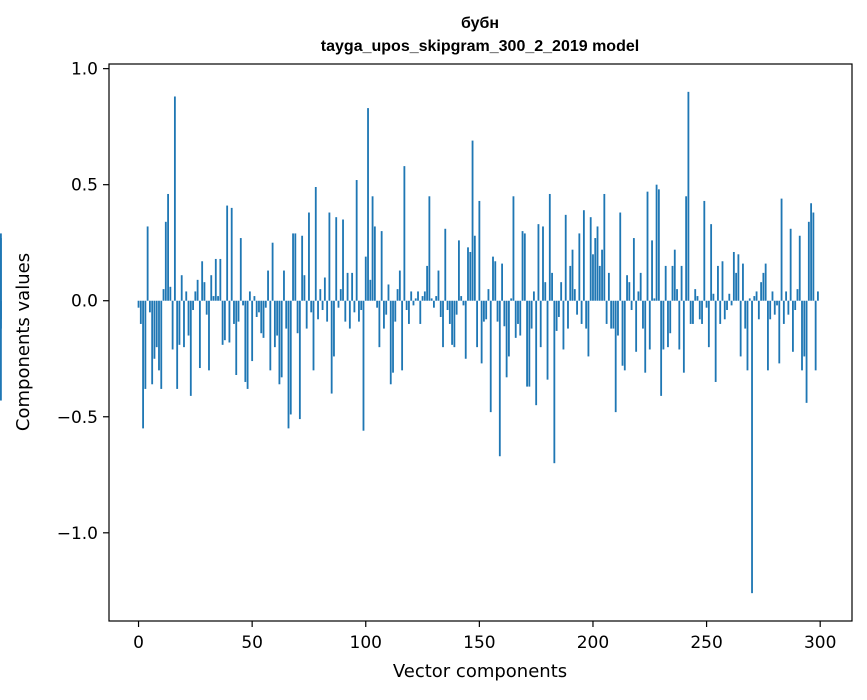 This screenshot has height=700, width=867. I want to click on x-tick-label: 200, so click(593, 643).